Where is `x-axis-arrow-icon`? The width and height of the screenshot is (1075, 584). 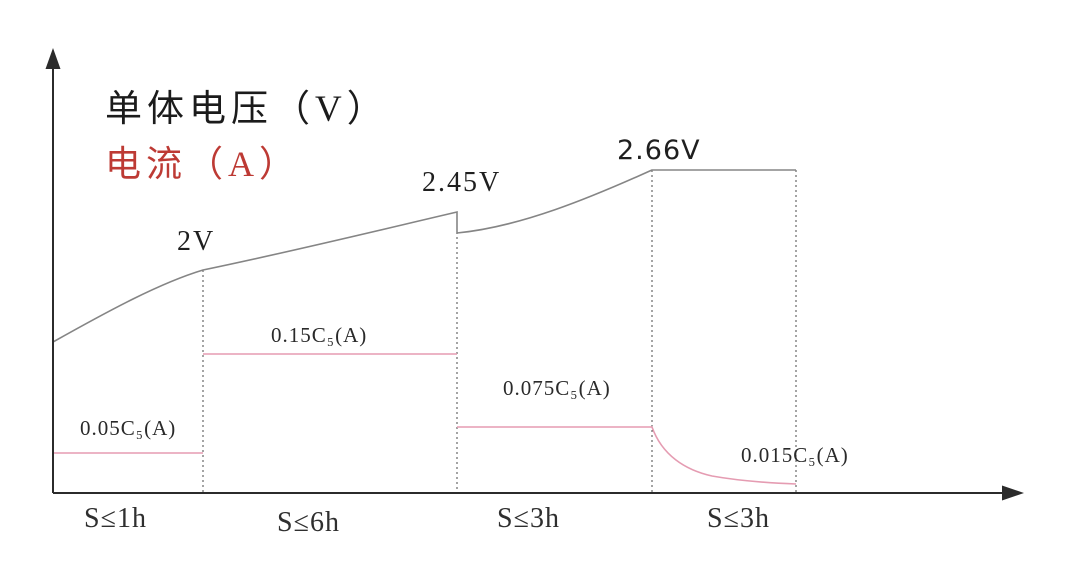 x-axis-arrow-icon is located at coordinates (1013, 493).